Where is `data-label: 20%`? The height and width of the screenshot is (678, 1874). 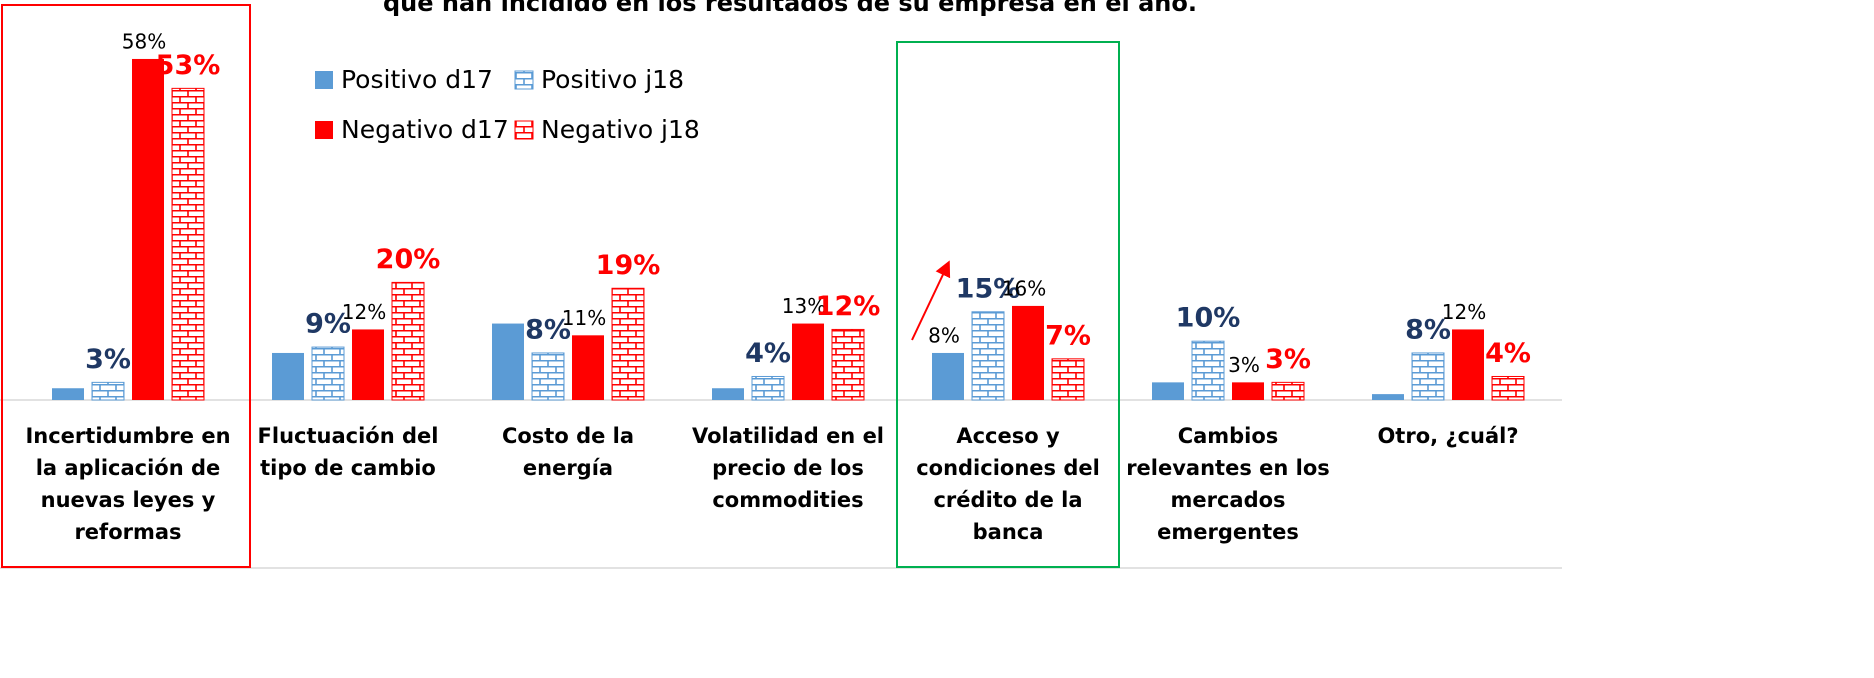
data-label: 20% is located at coordinates (408, 259).